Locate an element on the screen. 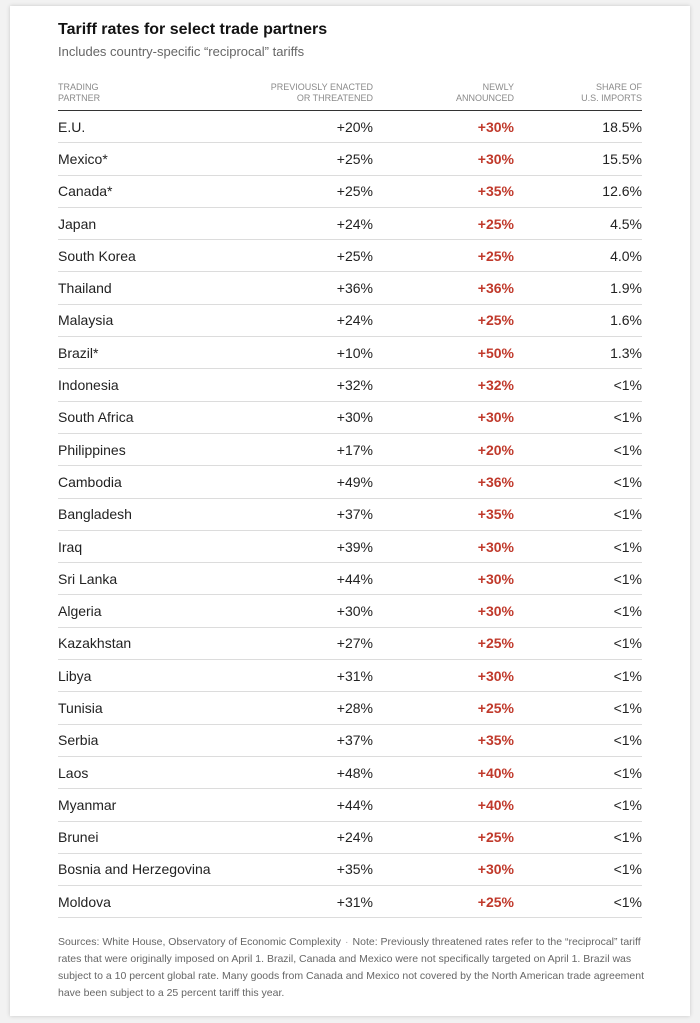  header-new: Newly announced is located at coordinates (443, 96).